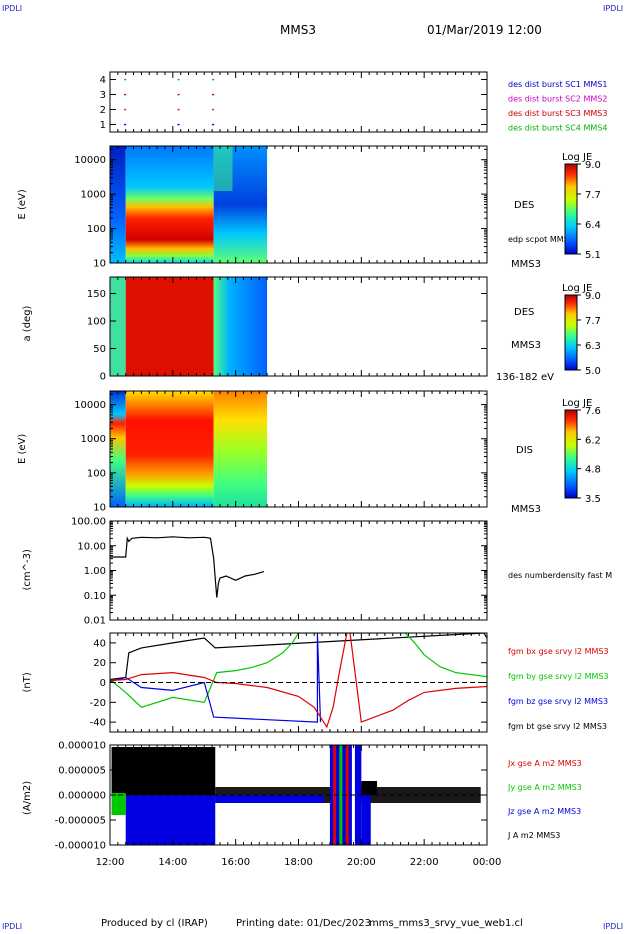  I want to click on density-panel-ytick-label: 1.00, so click(95, 571).